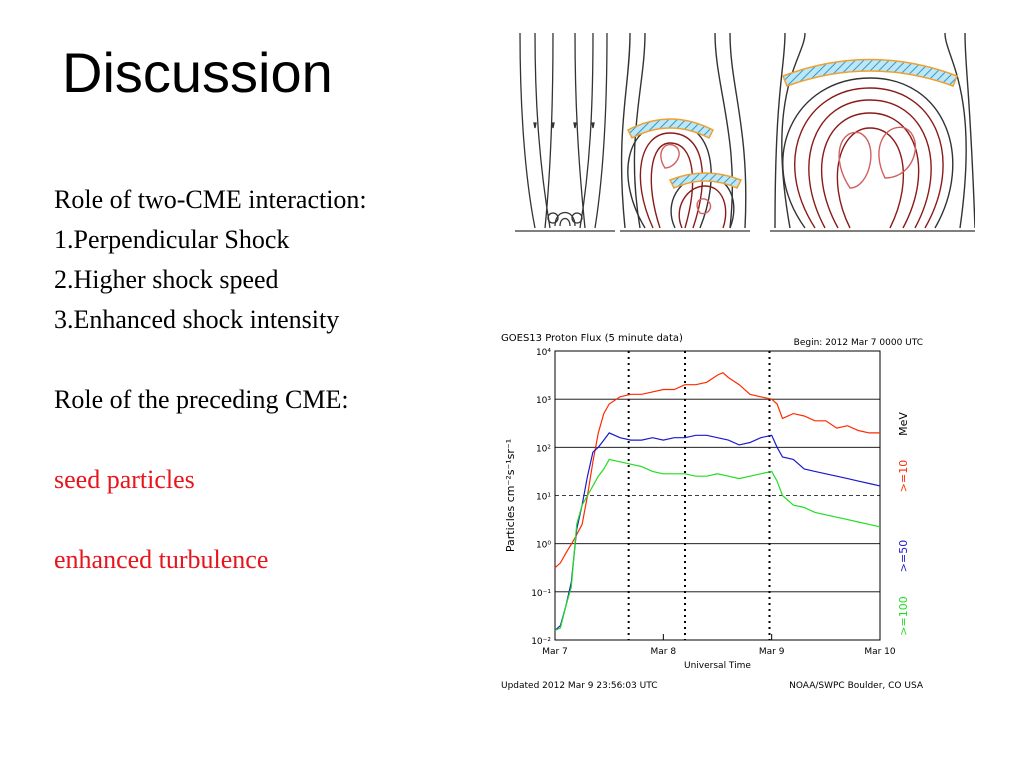  What do you see at coordinates (772, 652) in the screenshot?
I see `x-tick-label: Mar 9` at bounding box center [772, 652].